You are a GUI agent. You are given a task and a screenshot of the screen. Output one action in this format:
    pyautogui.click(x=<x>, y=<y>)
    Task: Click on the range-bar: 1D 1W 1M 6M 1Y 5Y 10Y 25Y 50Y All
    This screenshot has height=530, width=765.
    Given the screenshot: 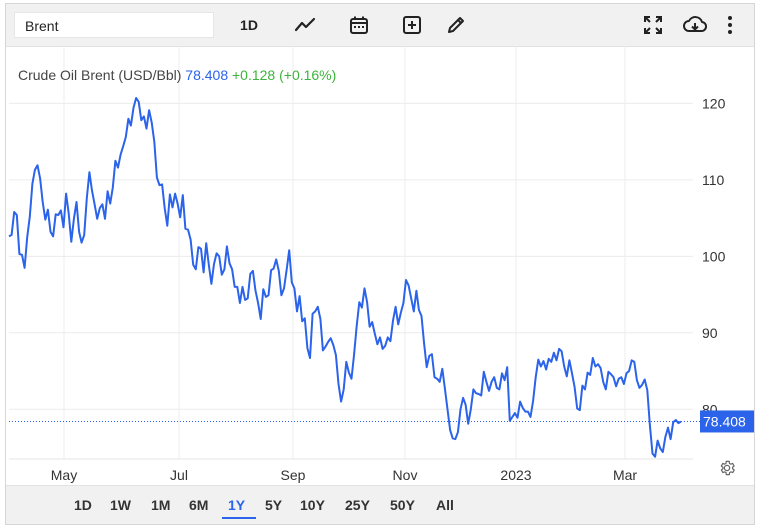 What is the action you would take?
    pyautogui.click(x=380, y=504)
    